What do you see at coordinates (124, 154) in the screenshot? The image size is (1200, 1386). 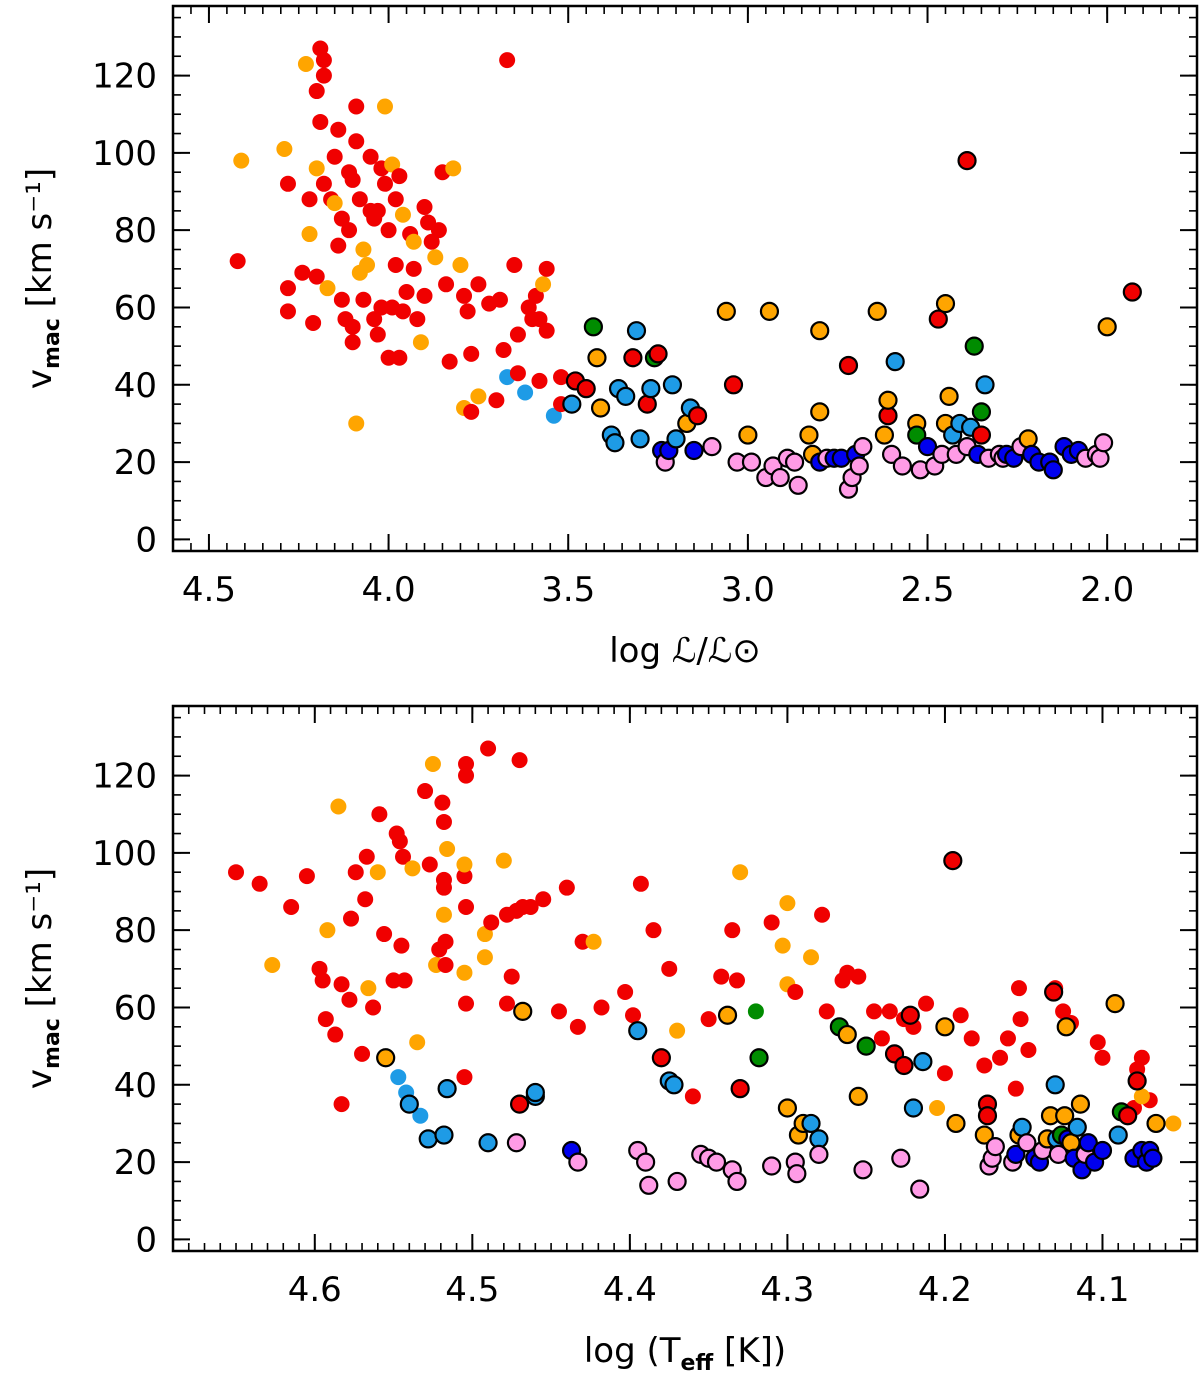 I see `y-tick-label: 100` at bounding box center [124, 154].